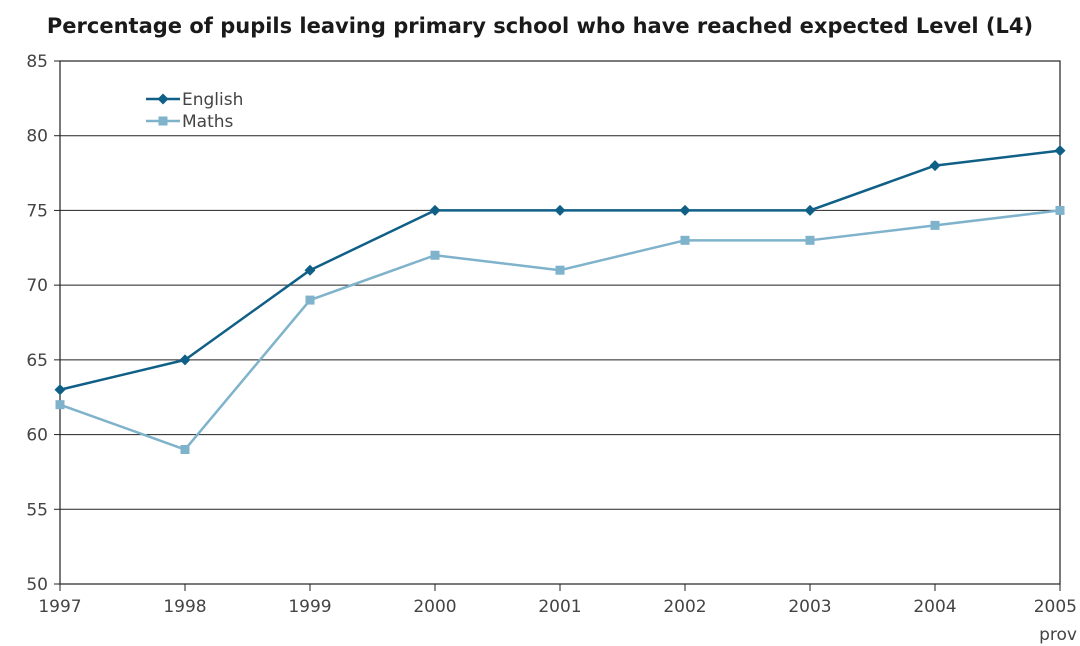  What do you see at coordinates (1058, 635) in the screenshot?
I see `x-tick-sublabel-2005: prov` at bounding box center [1058, 635].